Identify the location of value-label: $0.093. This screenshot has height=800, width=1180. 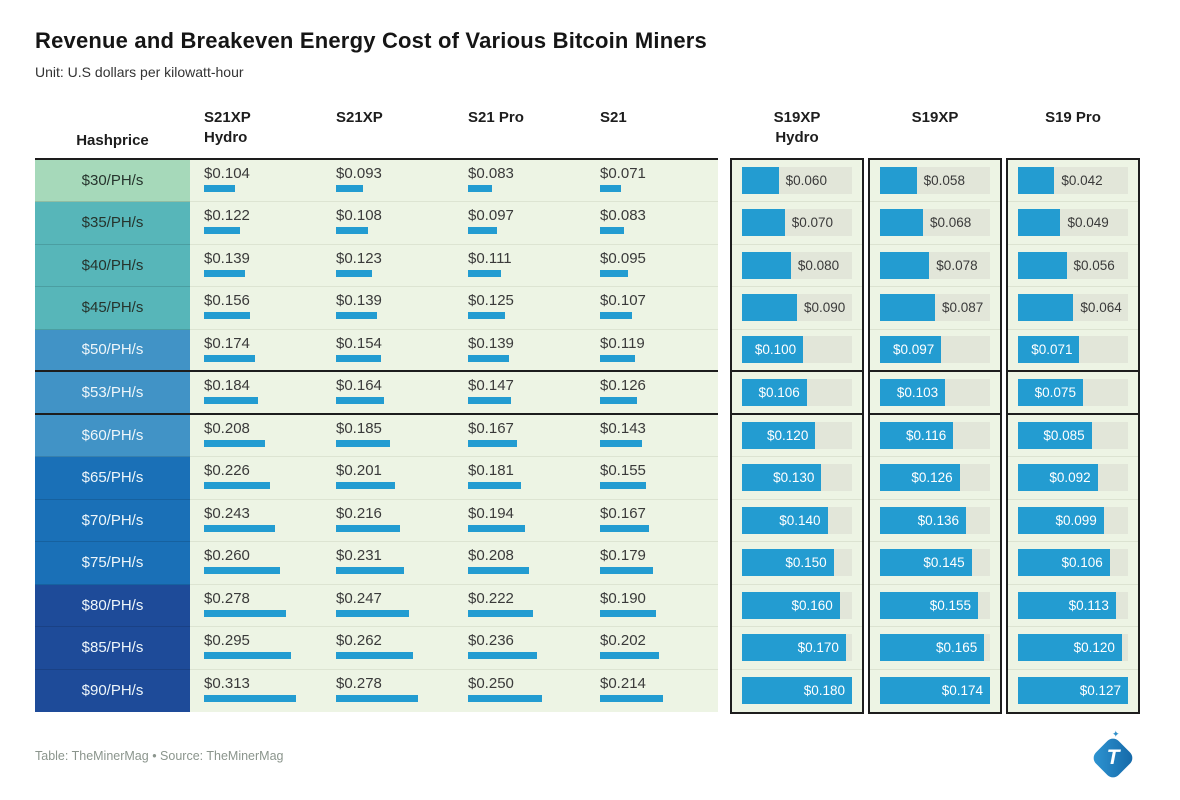
(359, 173).